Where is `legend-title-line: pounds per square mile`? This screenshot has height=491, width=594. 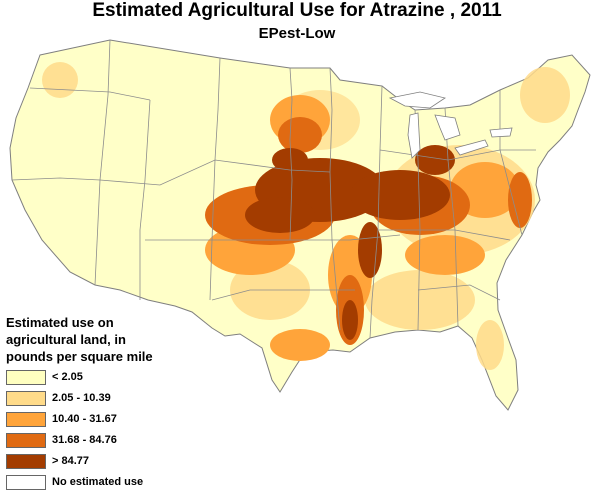 legend-title-line: pounds per square mile is located at coordinates (79, 356).